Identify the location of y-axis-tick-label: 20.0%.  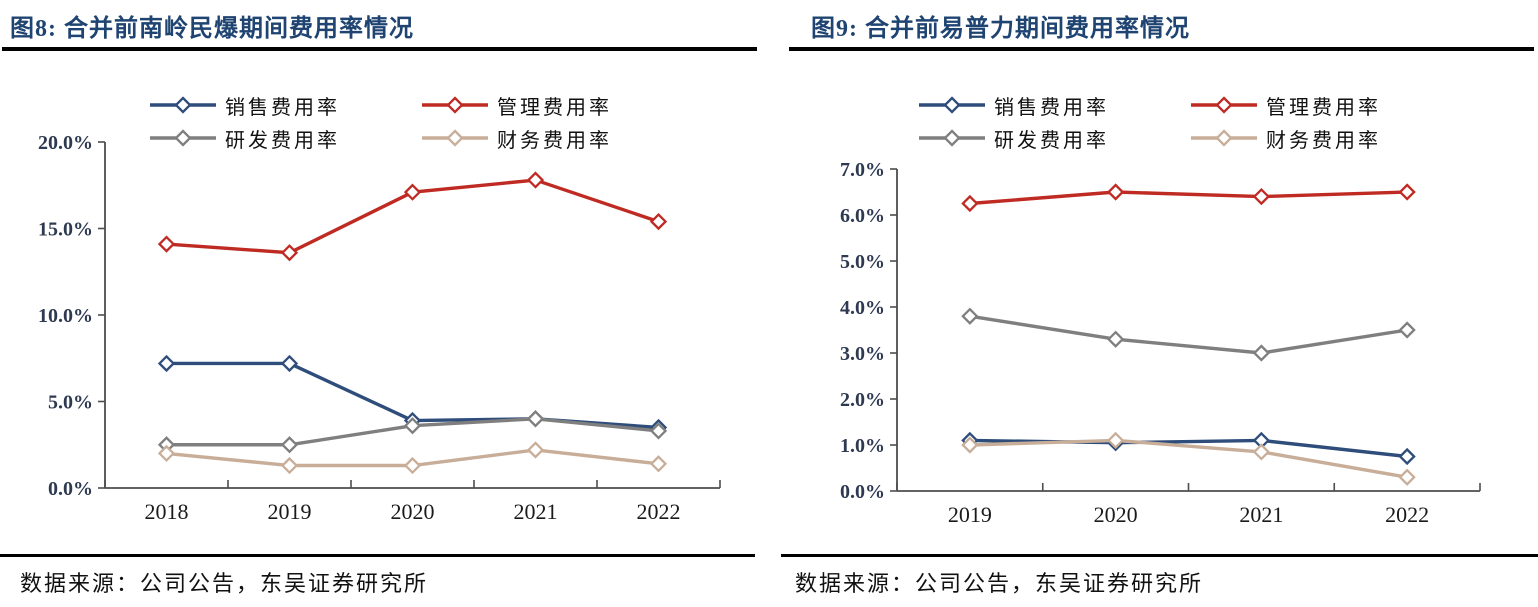
(65, 143).